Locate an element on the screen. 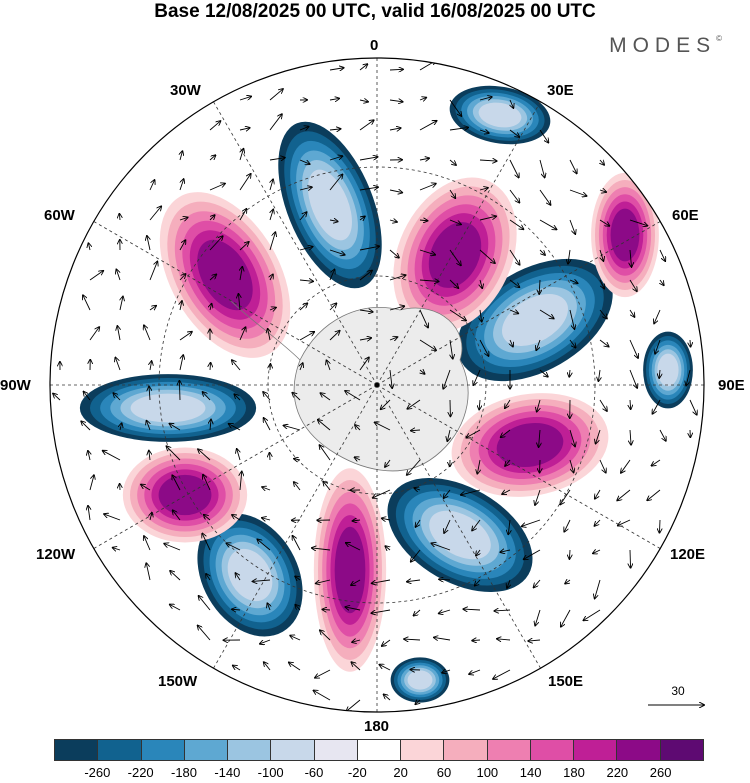  brand-mark: © is located at coordinates (719, 38).